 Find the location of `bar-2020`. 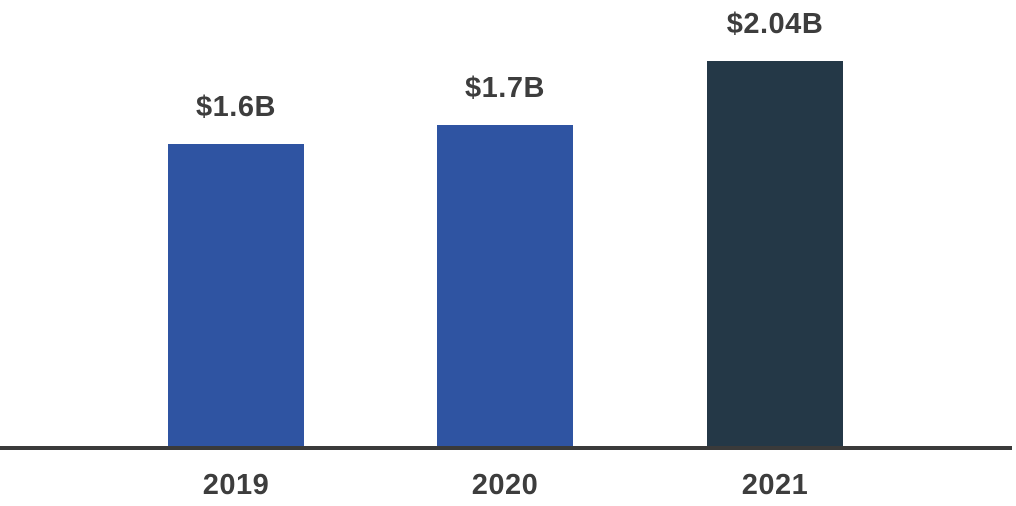

bar-2020 is located at coordinates (505, 285).